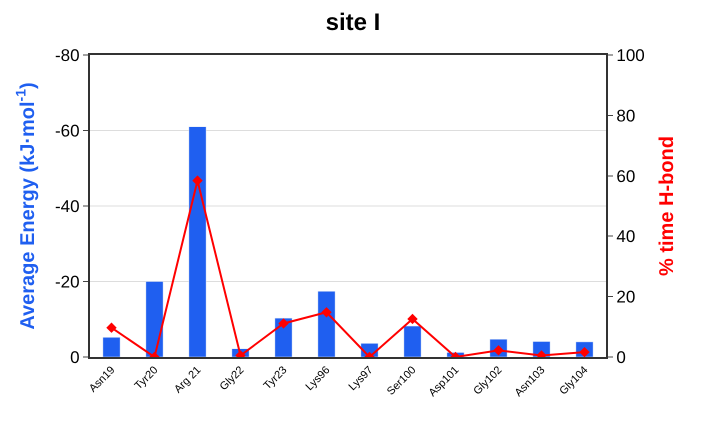 Image resolution: width=706 pixels, height=432 pixels. What do you see at coordinates (667, 206) in the screenshot?
I see `y2-axis-title: % time H-bond` at bounding box center [667, 206].